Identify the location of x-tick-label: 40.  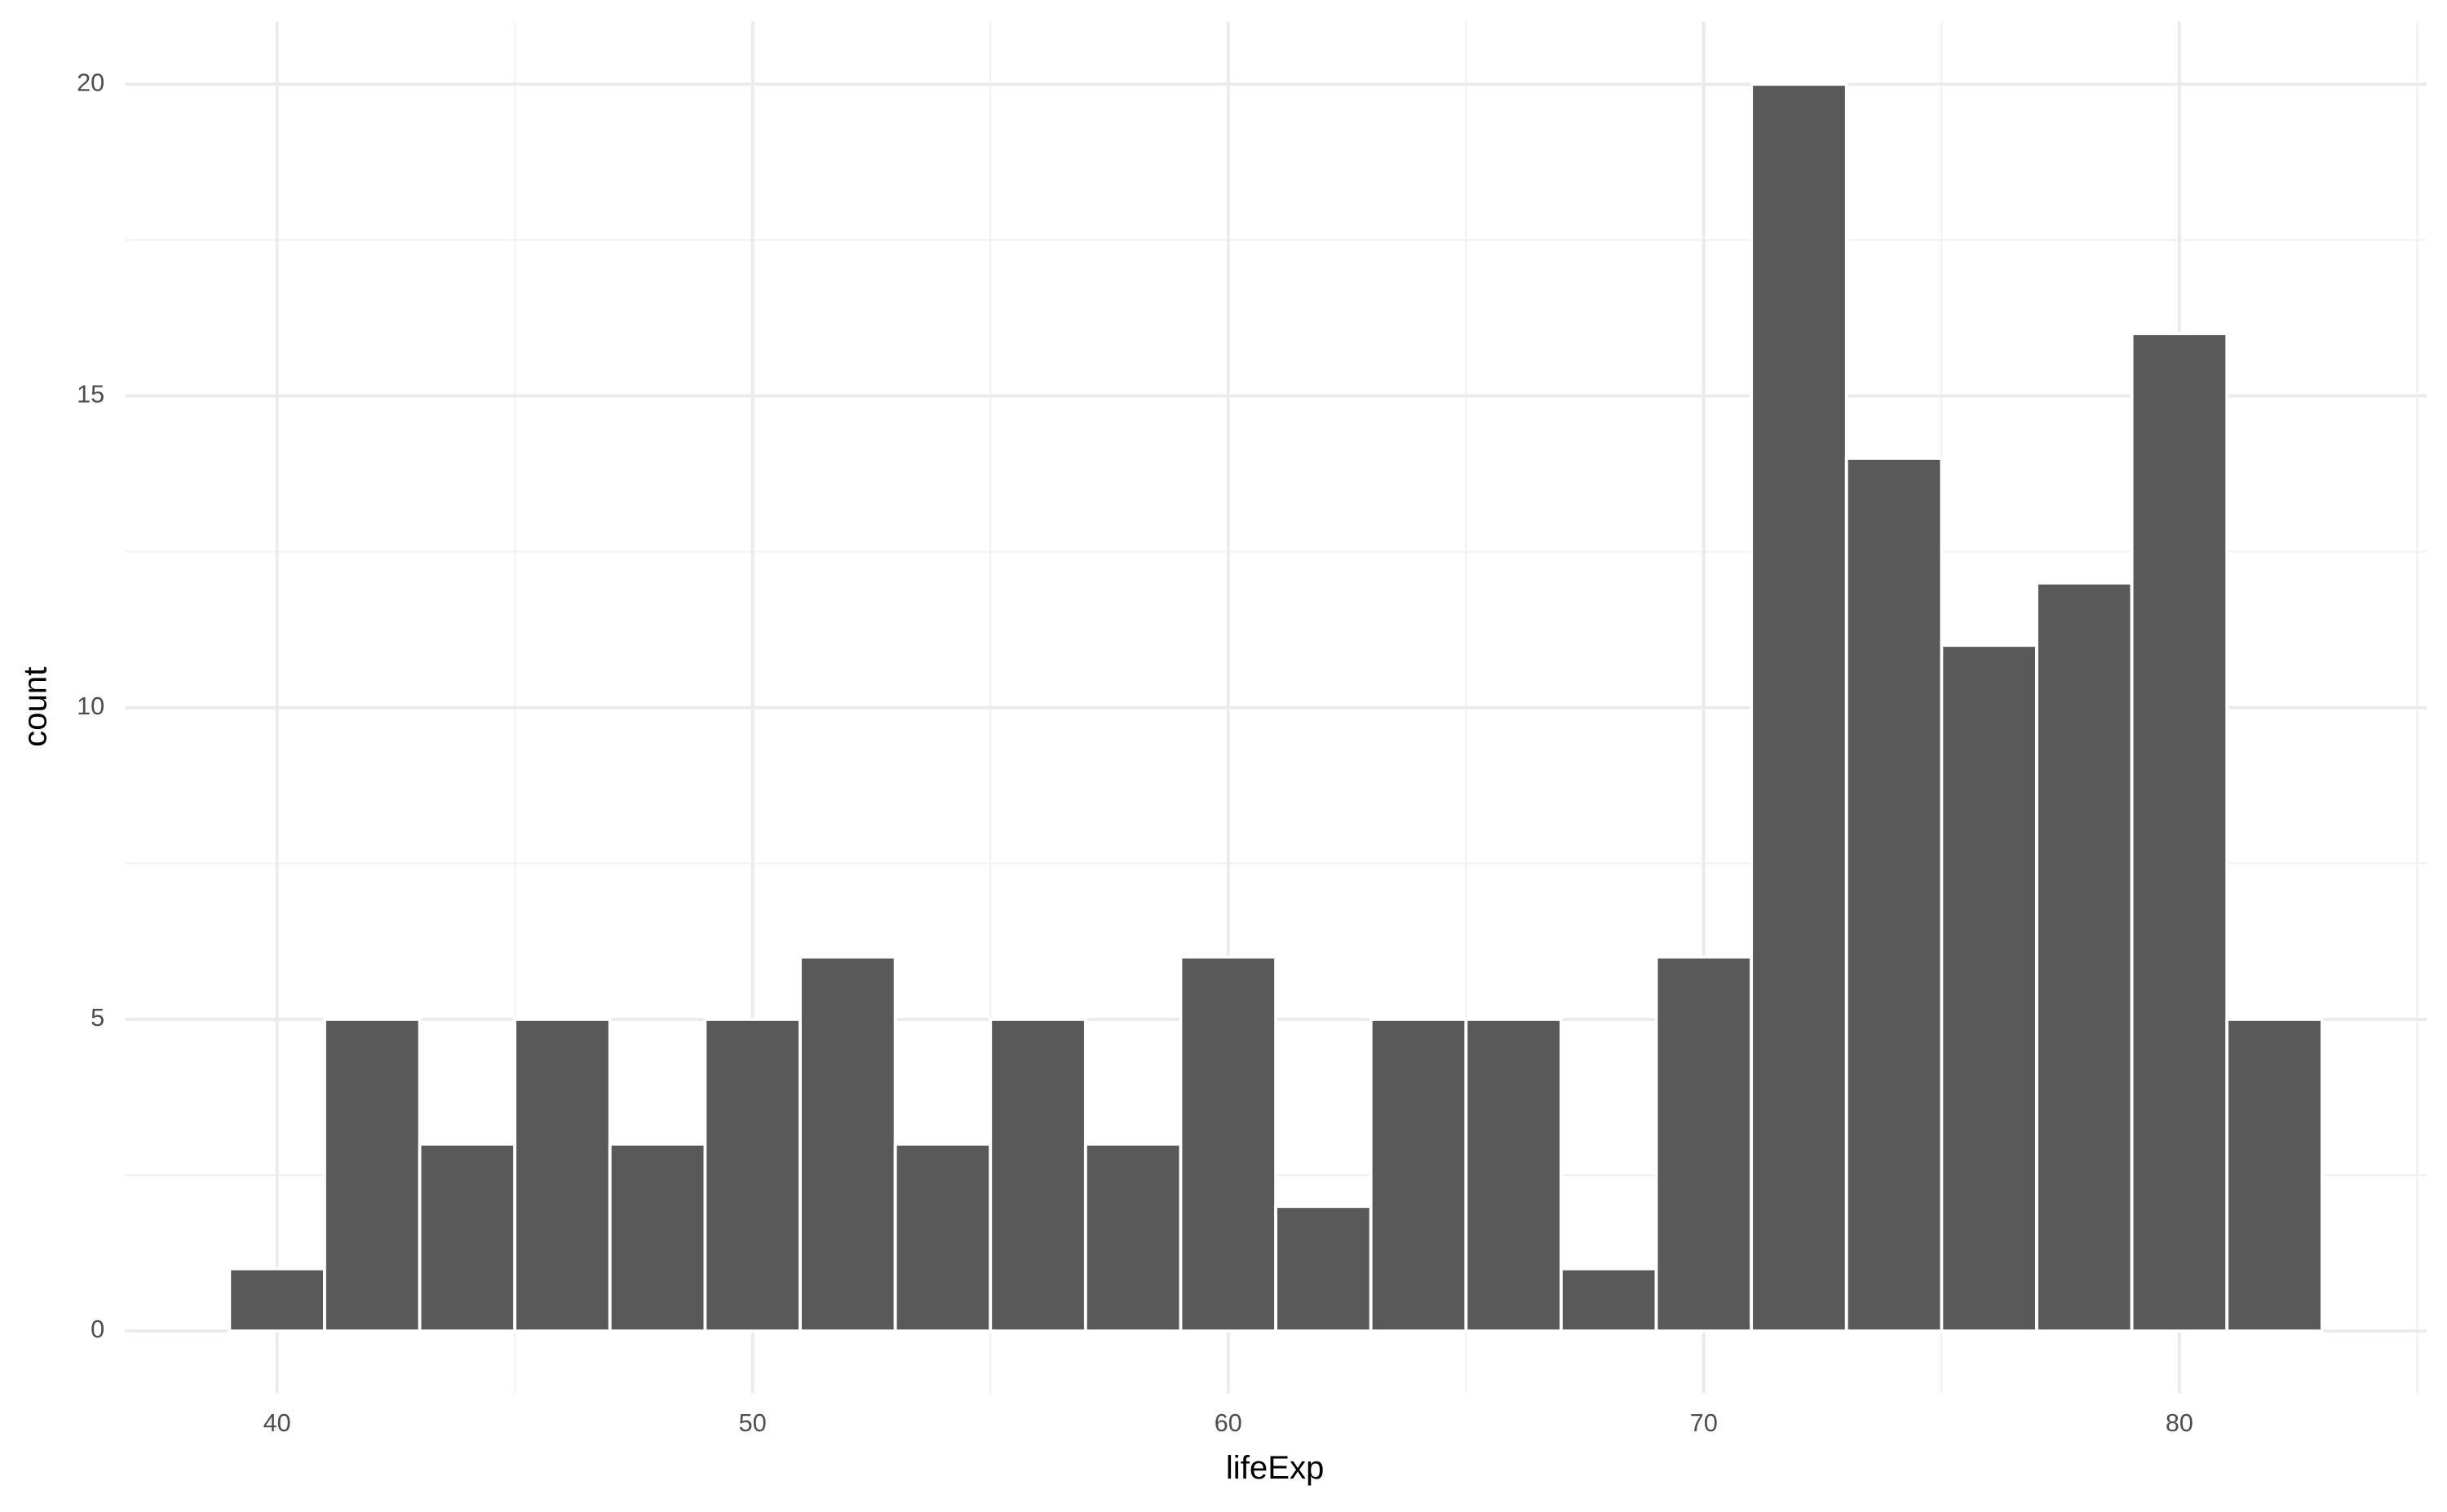
(277, 1423).